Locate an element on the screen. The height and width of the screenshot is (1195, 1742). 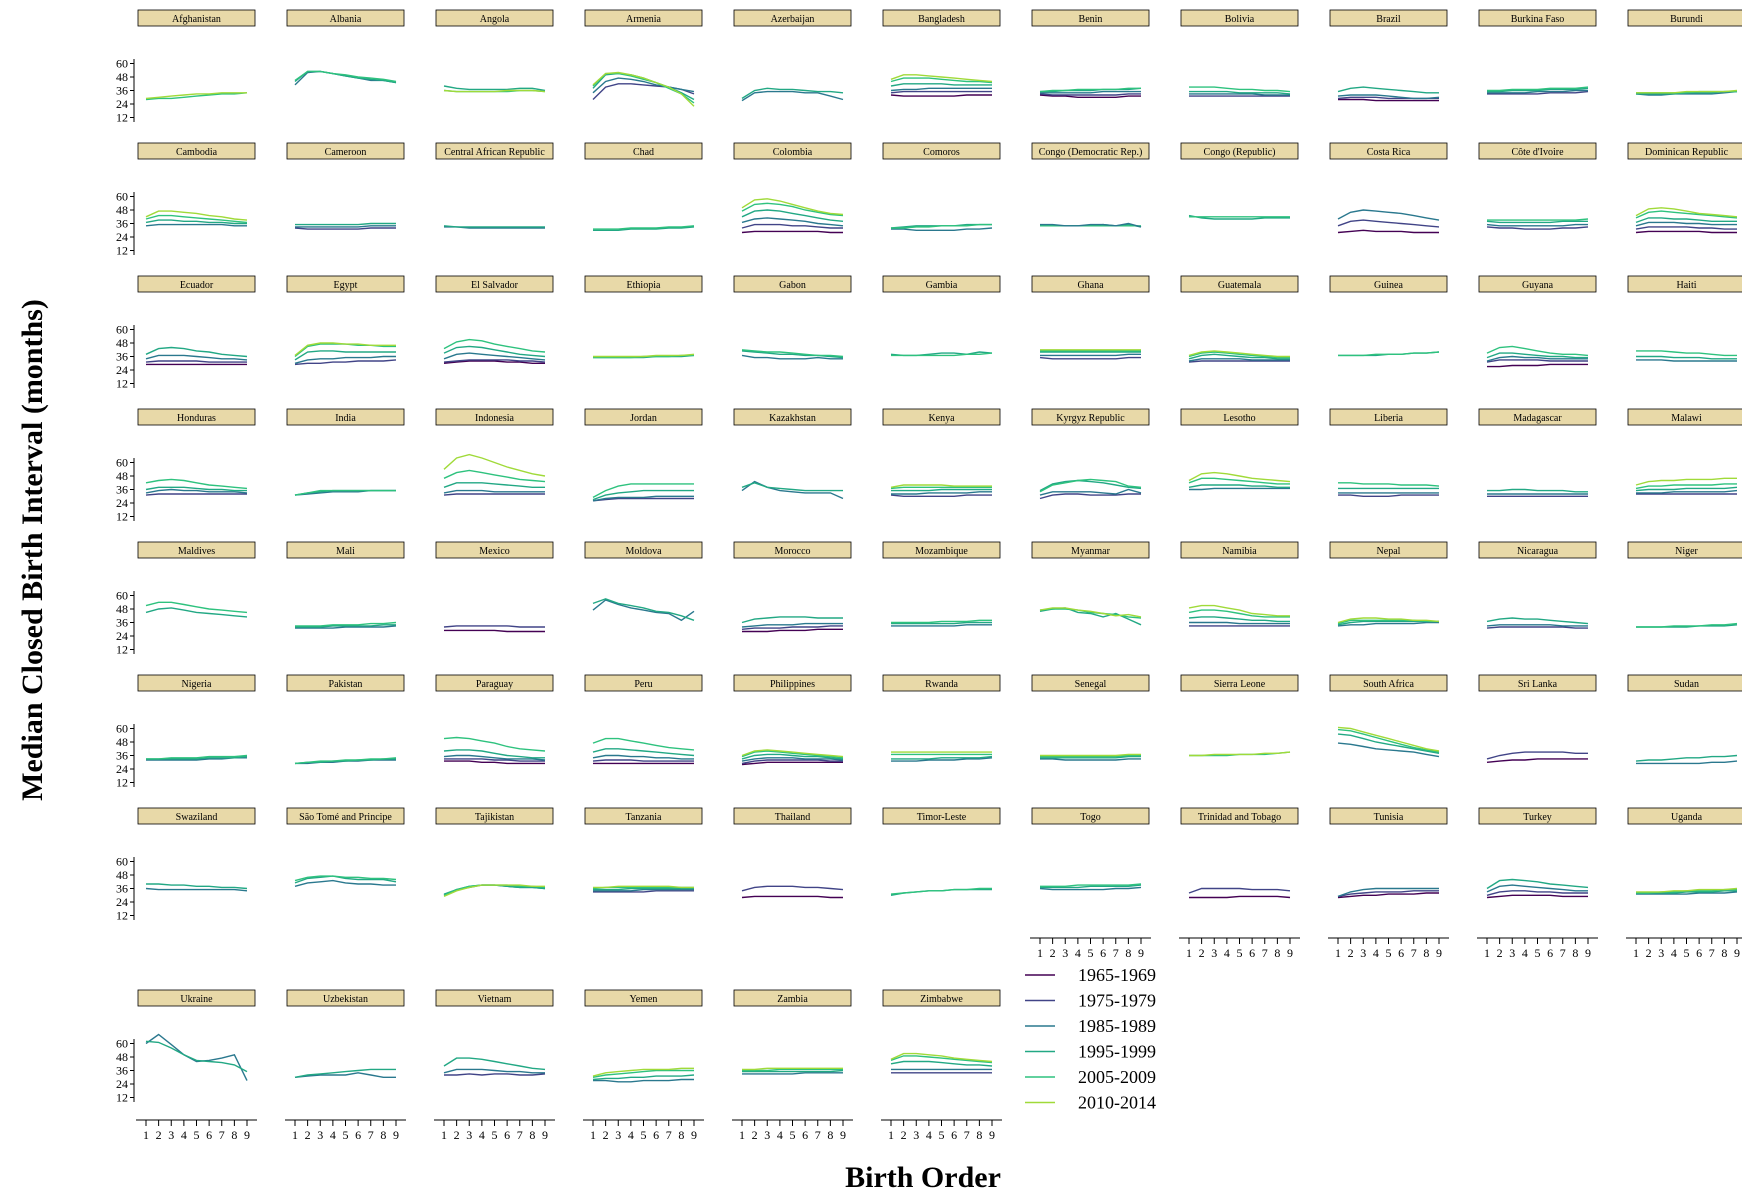
strip-label: Zambia is located at coordinates (792, 999).